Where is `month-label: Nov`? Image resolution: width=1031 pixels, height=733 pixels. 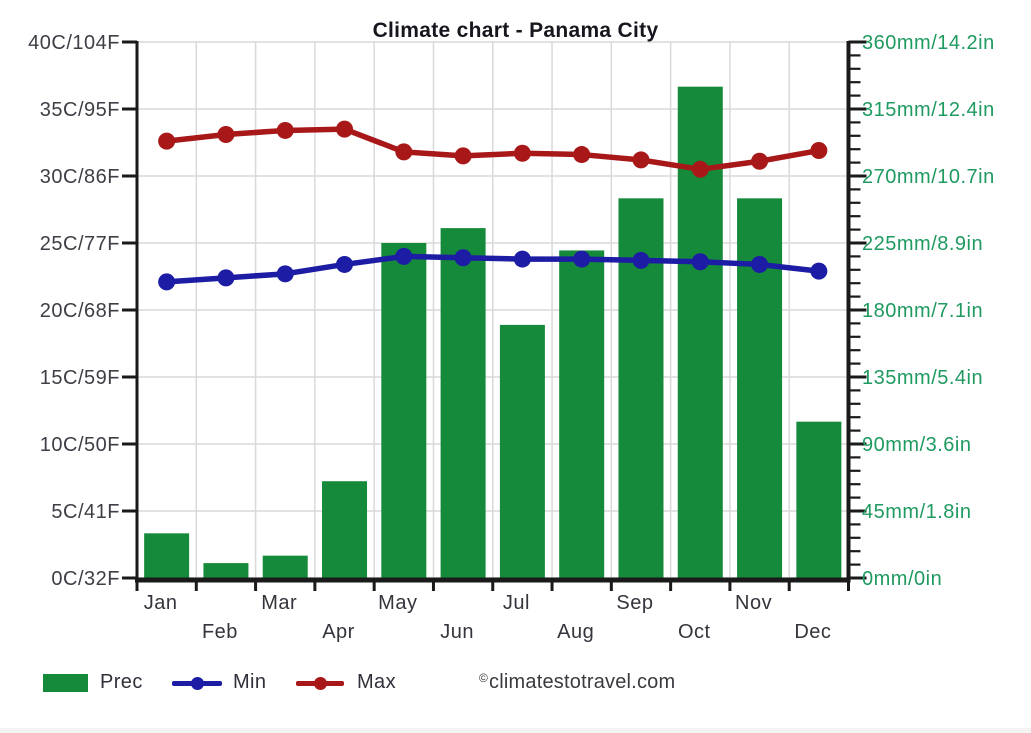 month-label: Nov is located at coordinates (753, 603).